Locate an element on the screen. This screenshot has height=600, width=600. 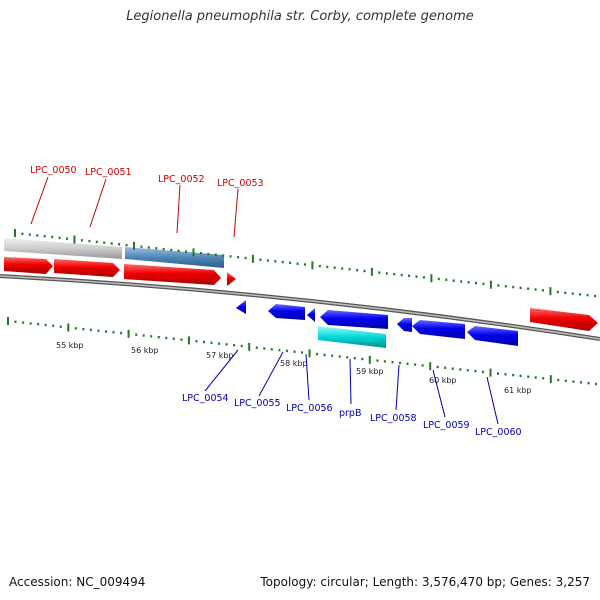
gene-label-lpc-0060: LPC_0060 is located at coordinates (498, 432).